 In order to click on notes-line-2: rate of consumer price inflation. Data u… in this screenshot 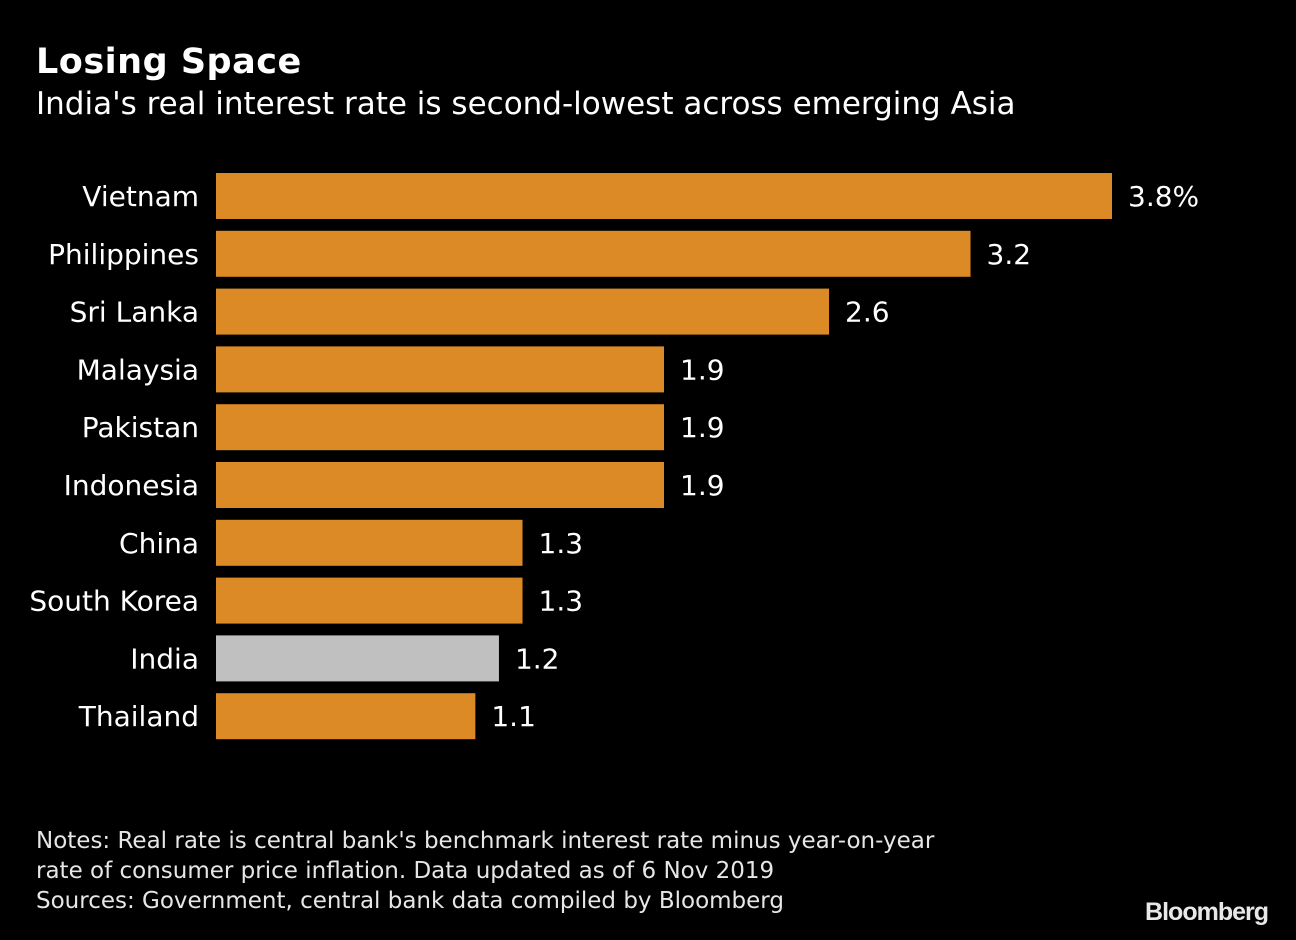, I will do `click(405, 871)`.